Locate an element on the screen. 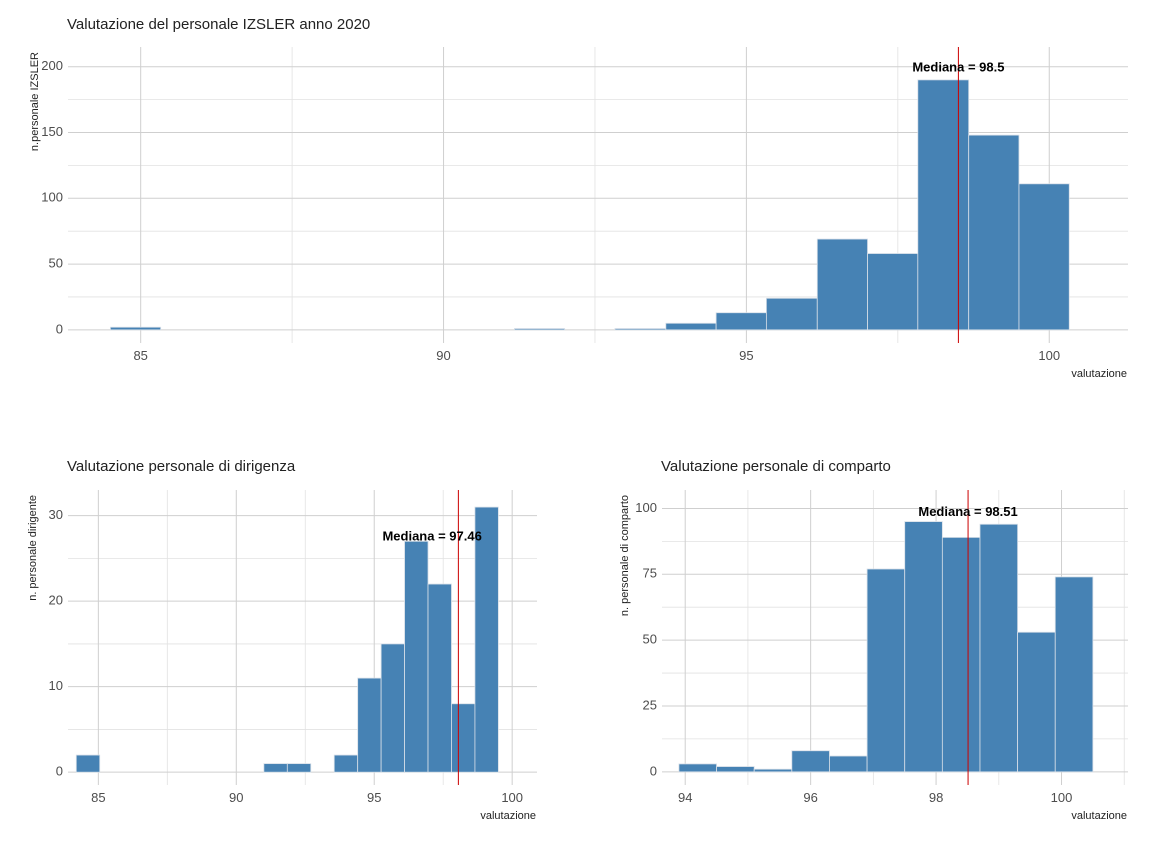 The height and width of the screenshot is (845, 1152). y-axis-label: n.personale IZSLER is located at coordinates (35, 101).